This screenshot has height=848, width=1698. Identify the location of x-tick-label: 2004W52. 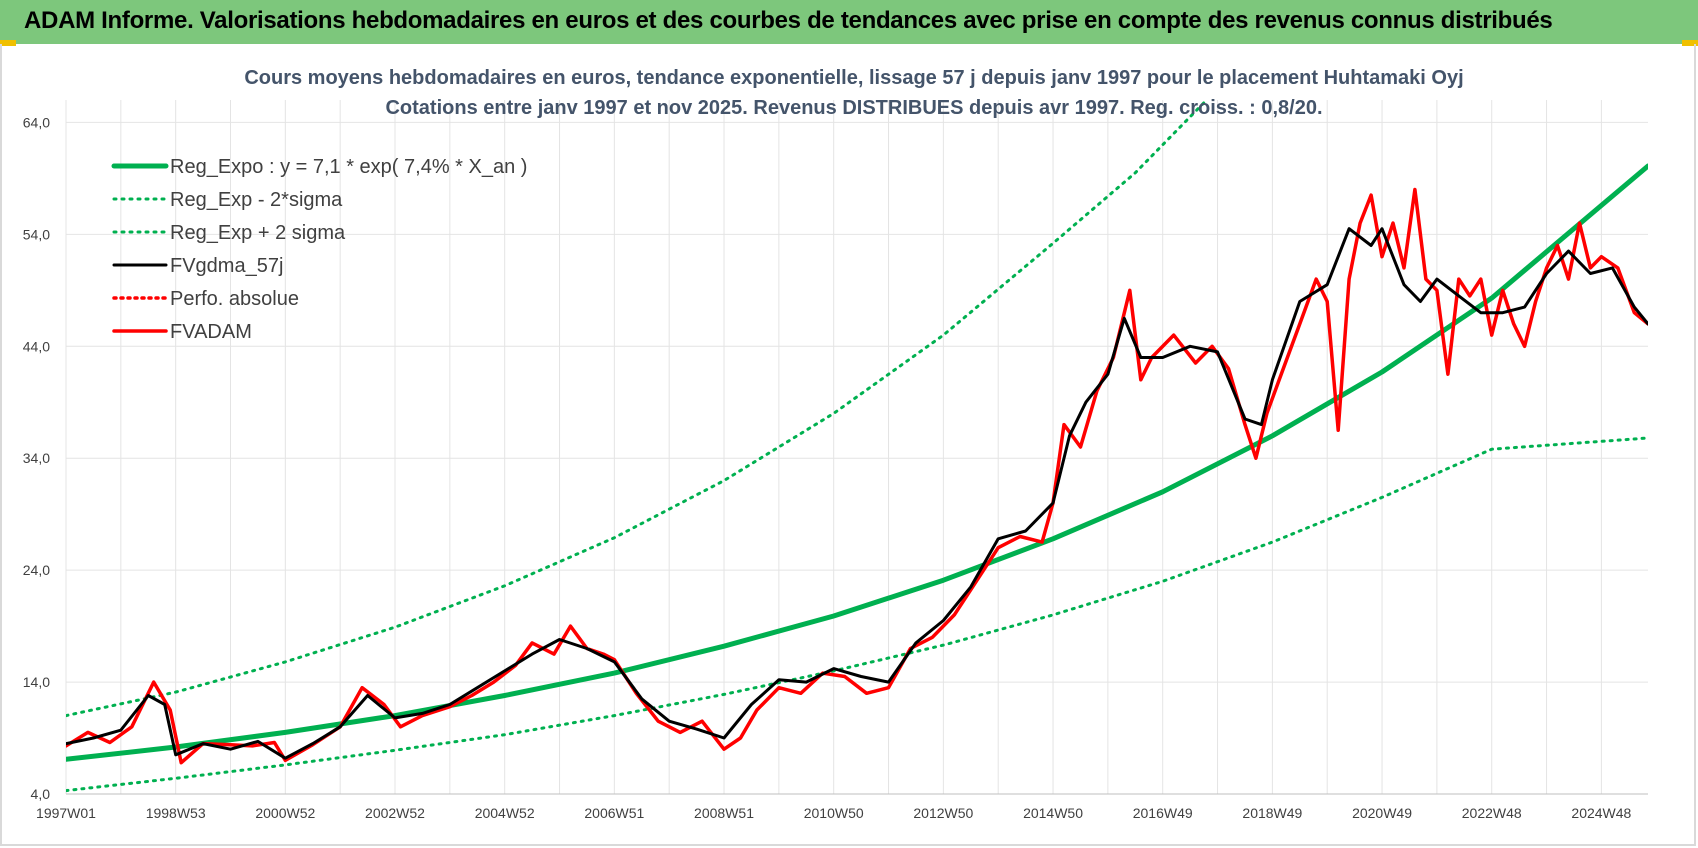
(505, 813).